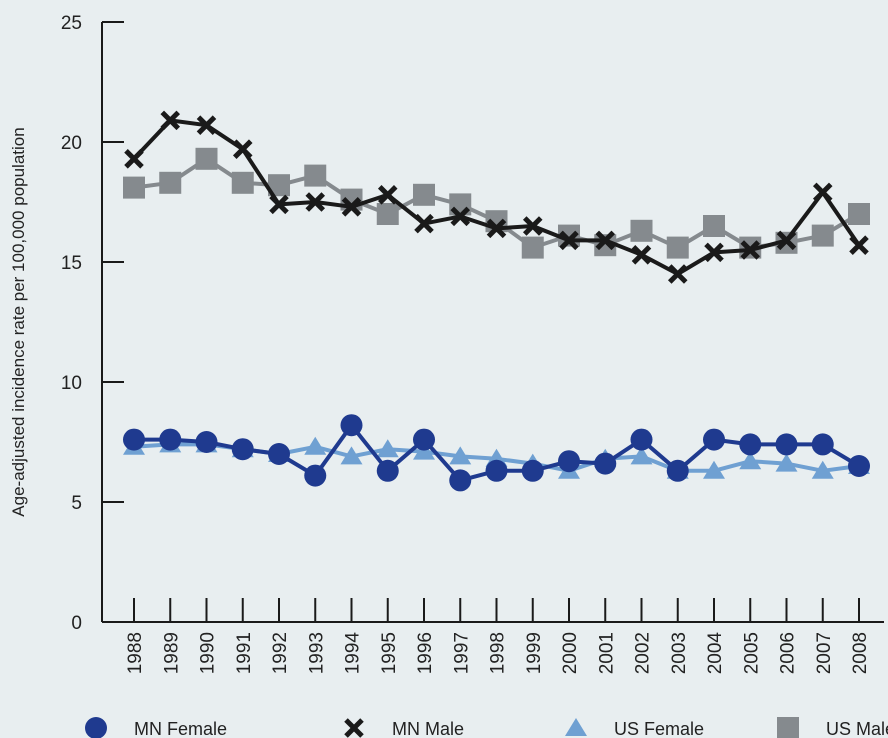 The height and width of the screenshot is (738, 888). What do you see at coordinates (389, 653) in the screenshot?
I see `x-tick-label: 1995` at bounding box center [389, 653].